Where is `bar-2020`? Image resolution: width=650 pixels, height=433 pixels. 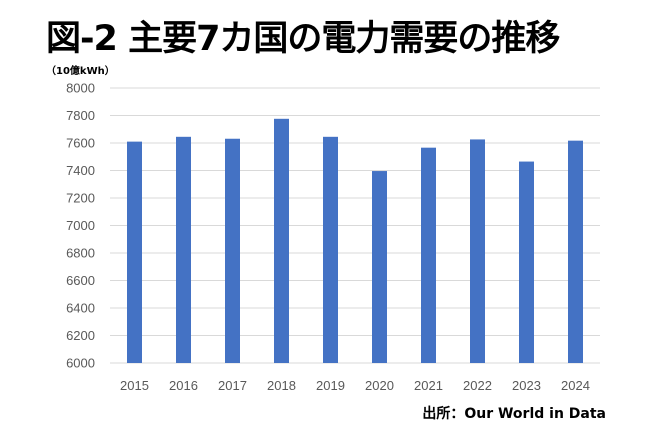 bar-2020 is located at coordinates (379, 267).